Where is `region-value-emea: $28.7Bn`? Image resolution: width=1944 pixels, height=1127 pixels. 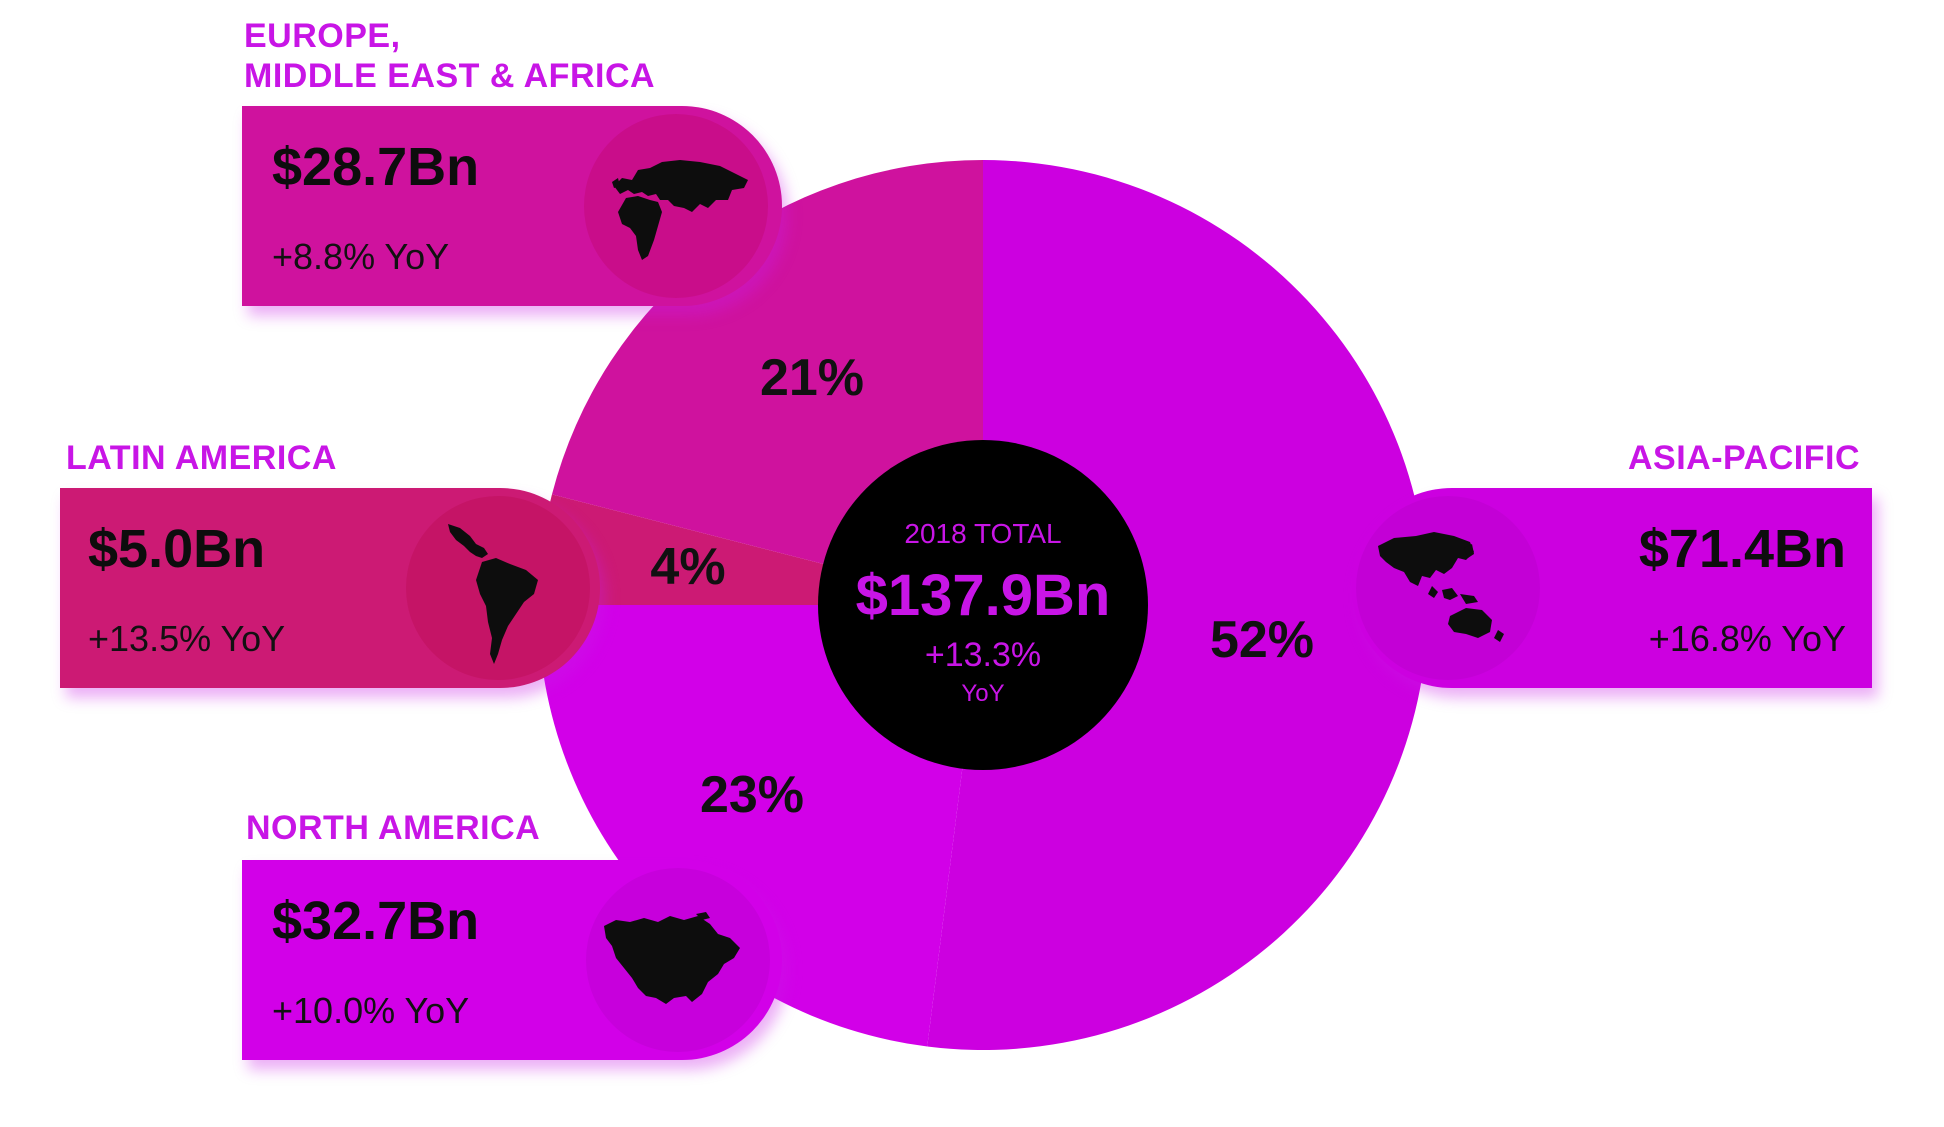
region-value-emea: $28.7Bn is located at coordinates (376, 167).